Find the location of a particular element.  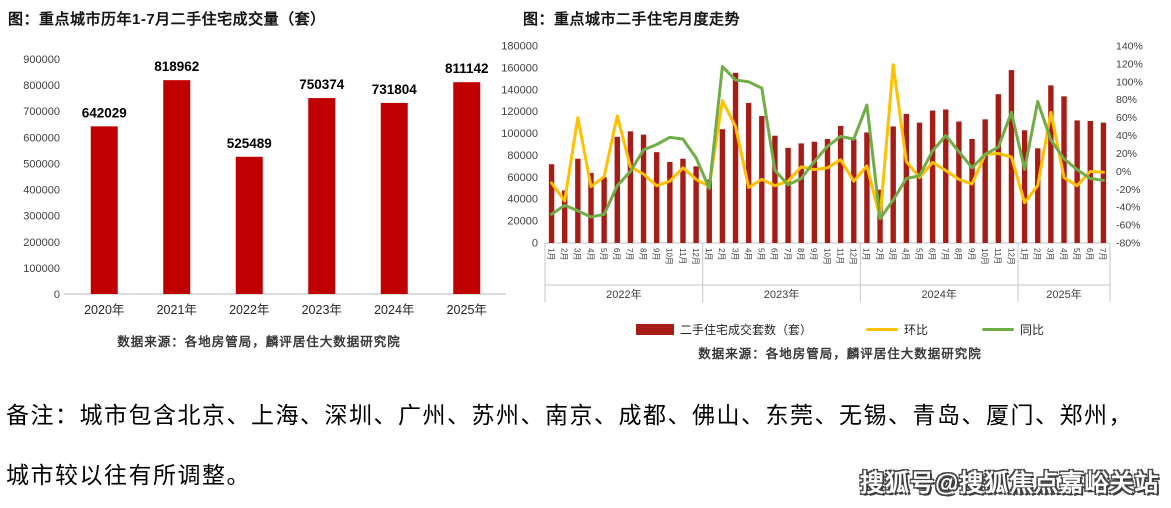

bar-value-label: 818962 is located at coordinates (176, 66).